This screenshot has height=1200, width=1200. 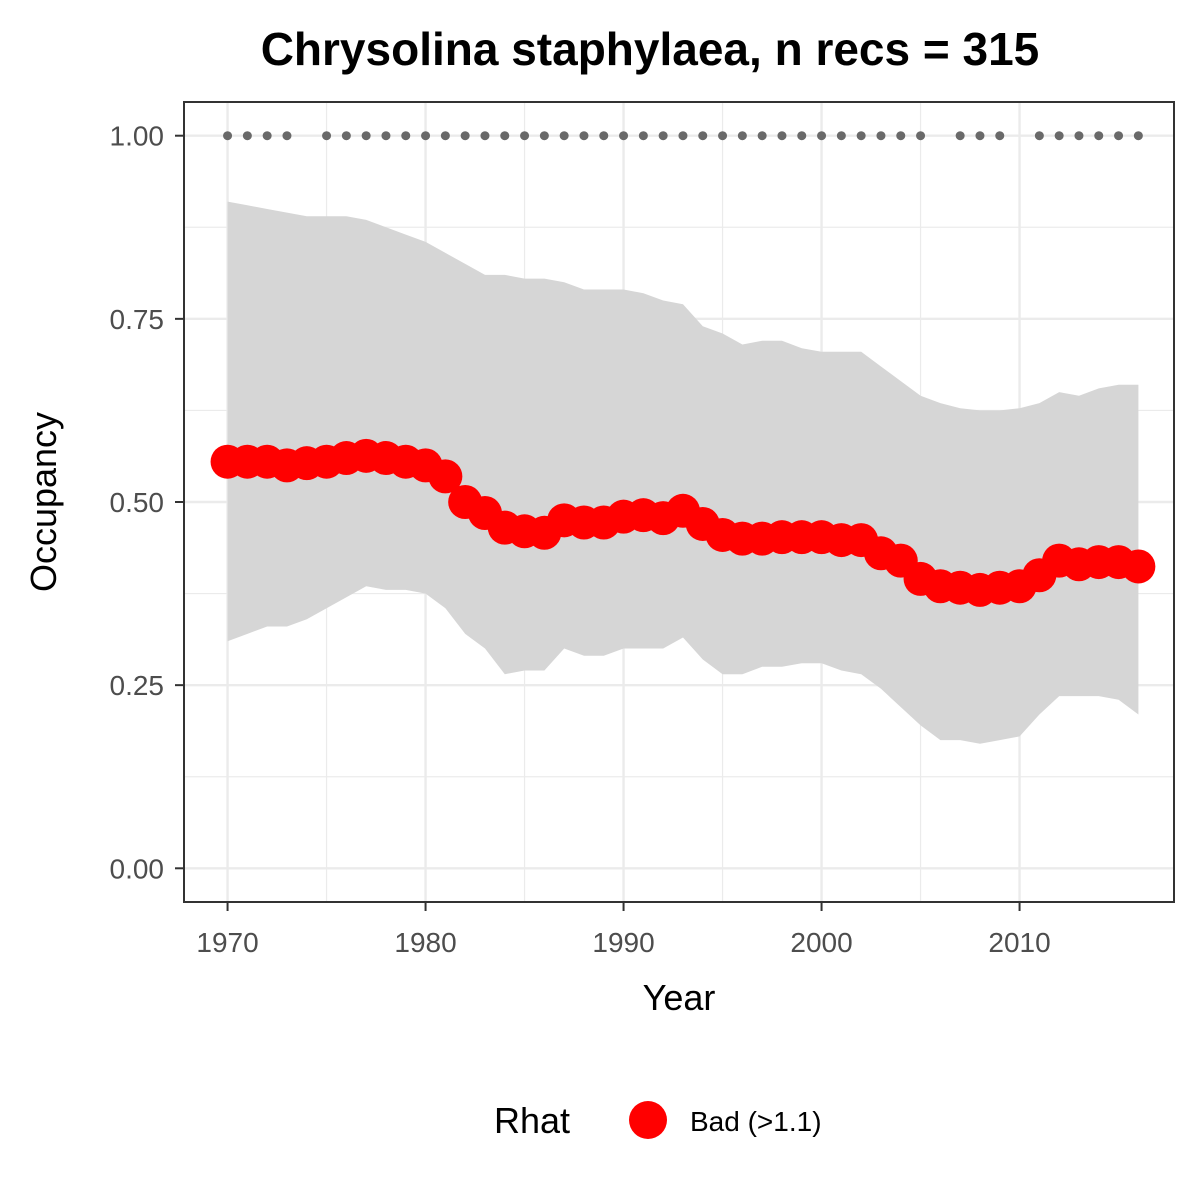 I want to click on x-tick-label: 1980, so click(x=425, y=942).